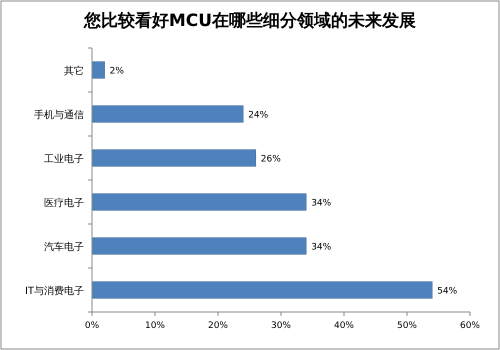  What do you see at coordinates (92, 326) in the screenshot?
I see `x-tick-label: 0%` at bounding box center [92, 326].